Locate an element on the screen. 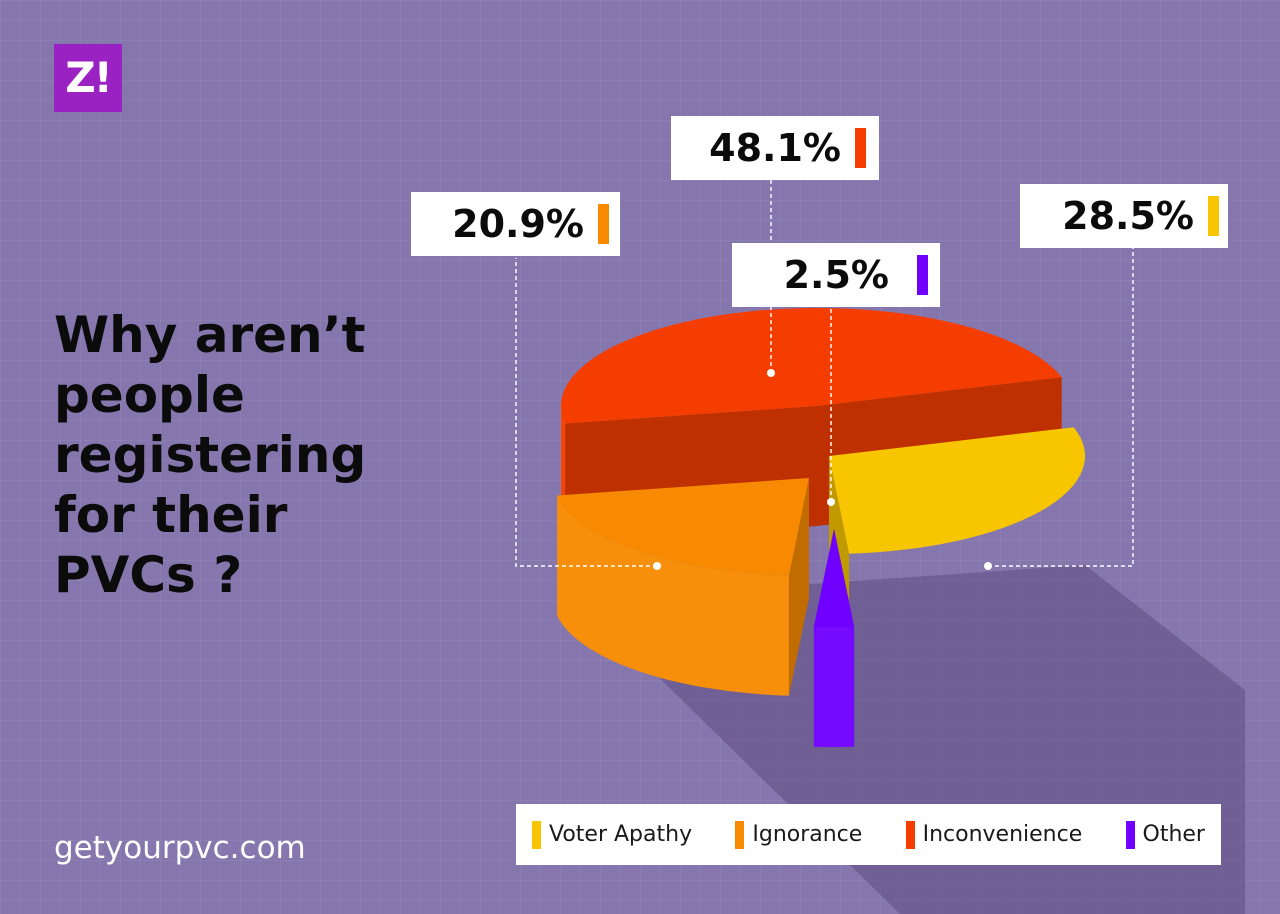 This screenshot has width=1280, height=914. footer-url: getyourpvc.com is located at coordinates (180, 848).